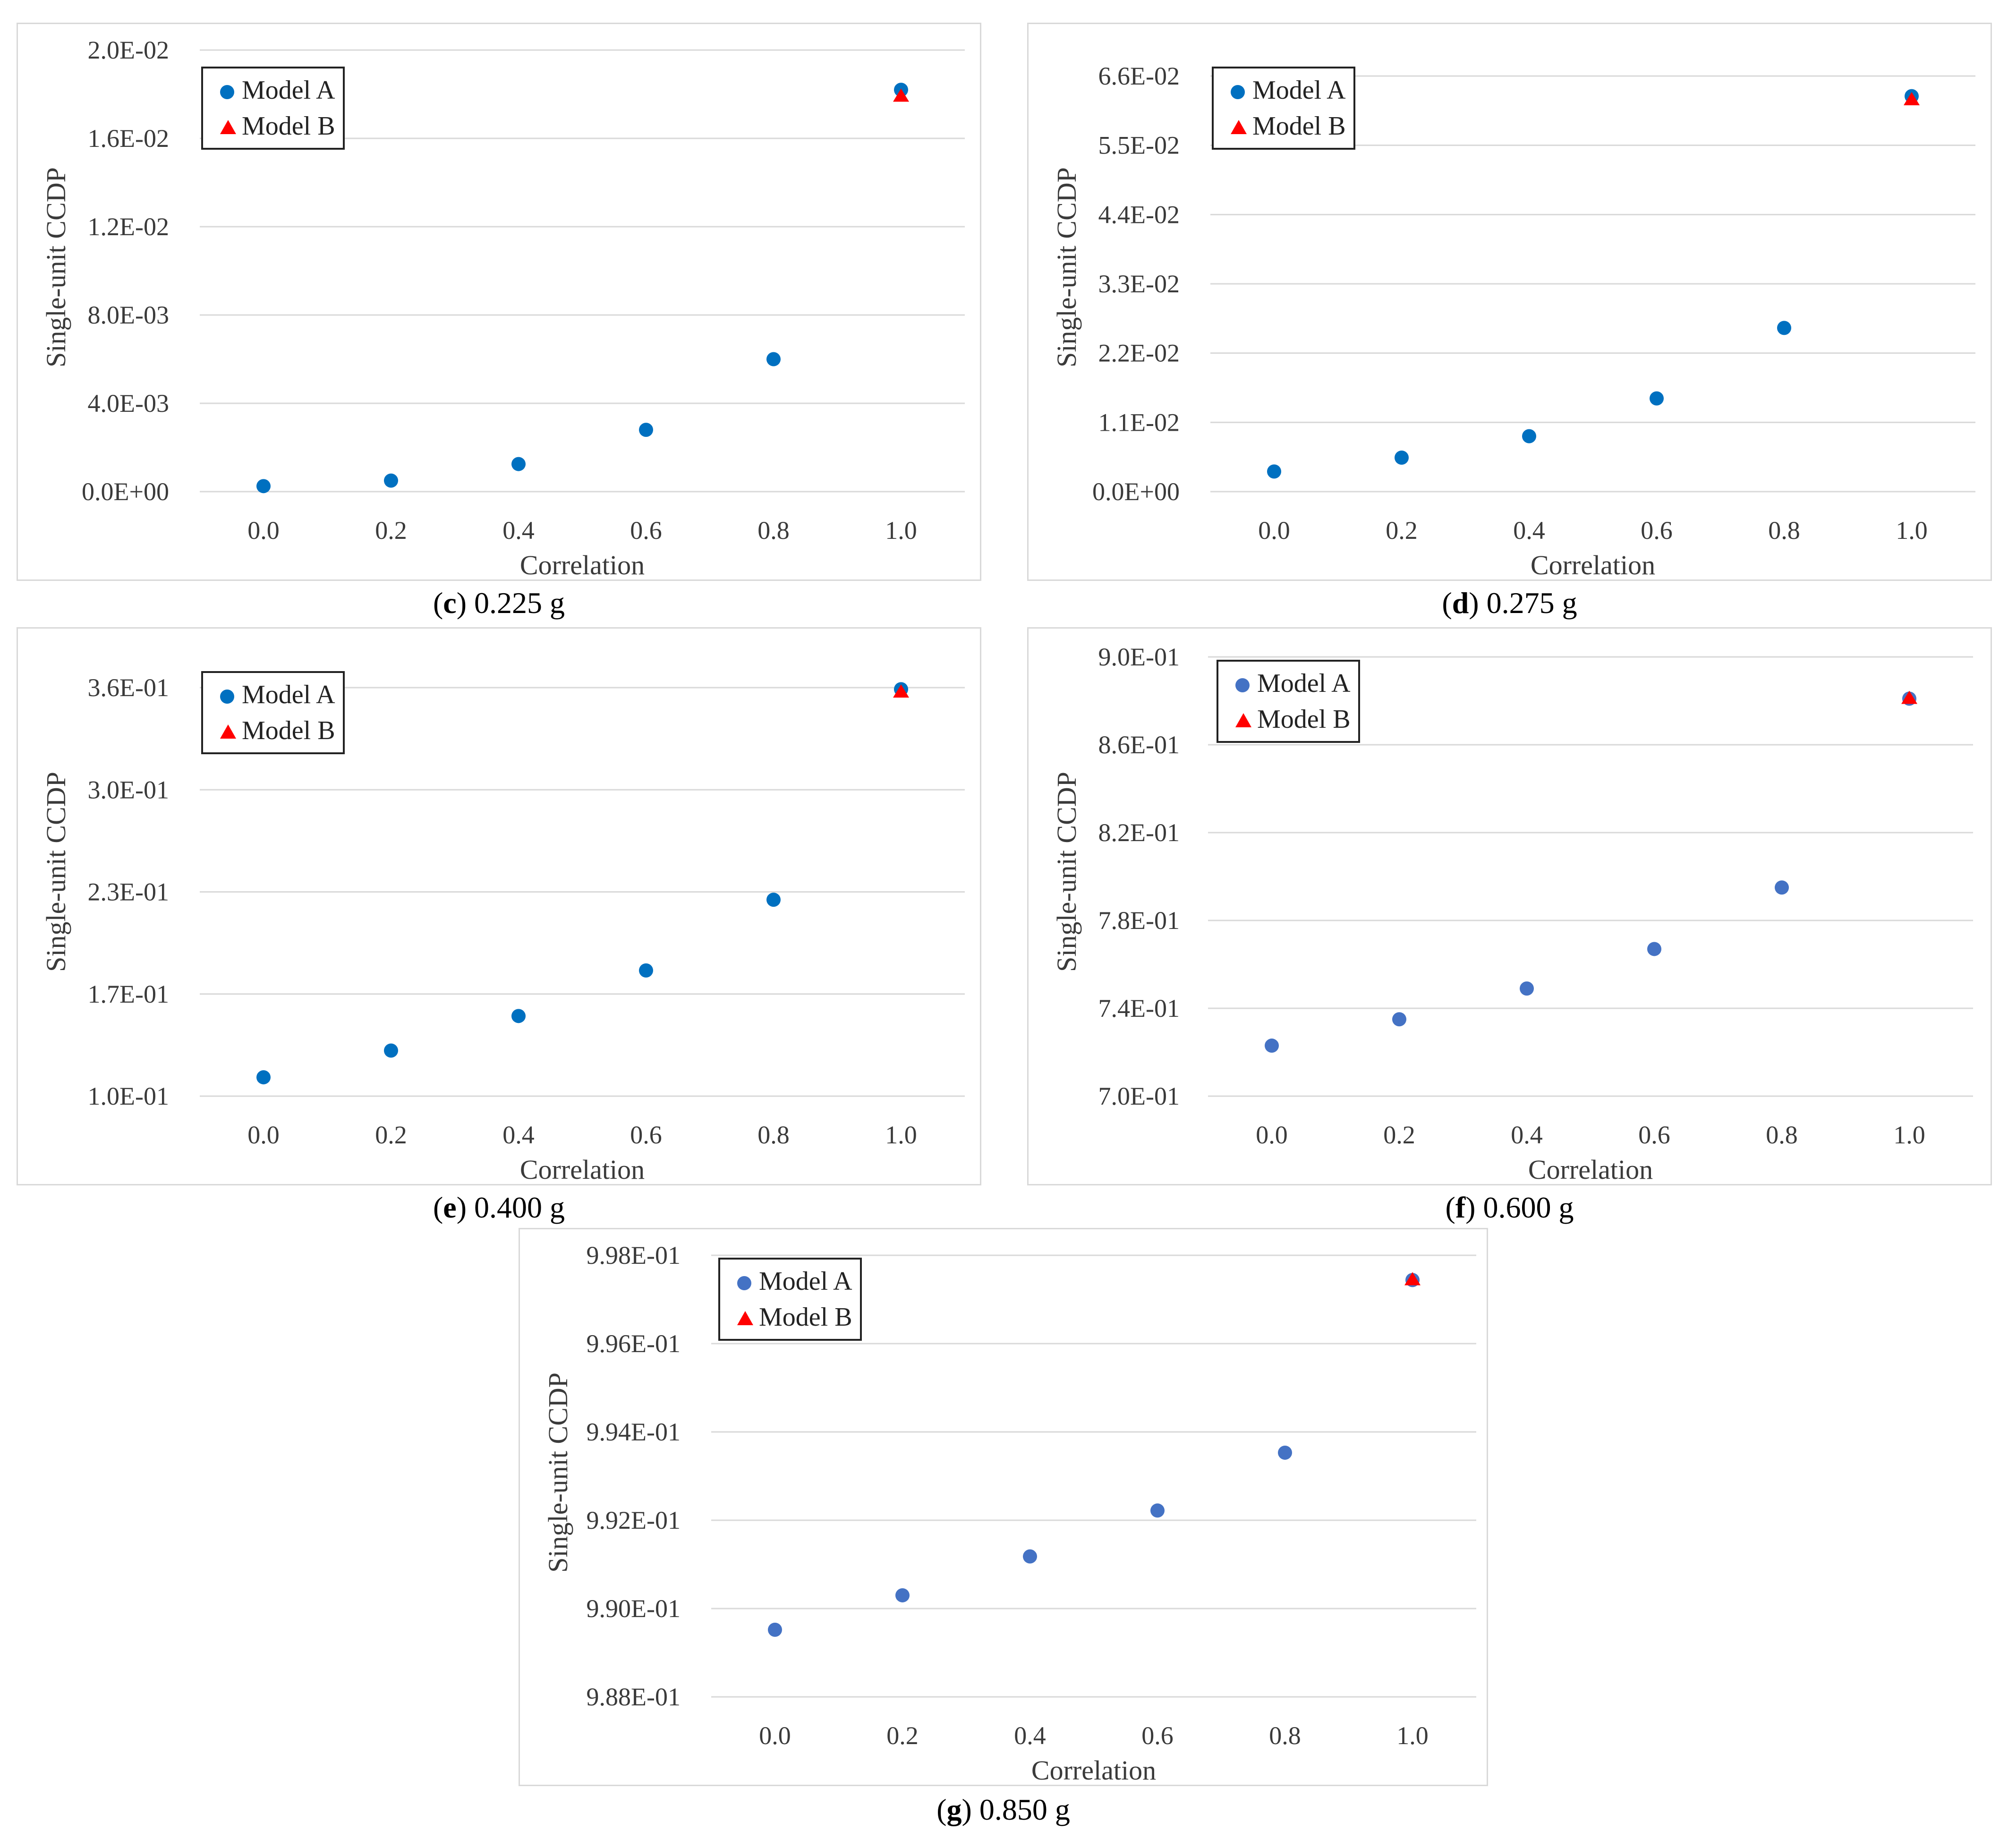  I want to click on y-tick-label: 4.4E-02, so click(1139, 214).